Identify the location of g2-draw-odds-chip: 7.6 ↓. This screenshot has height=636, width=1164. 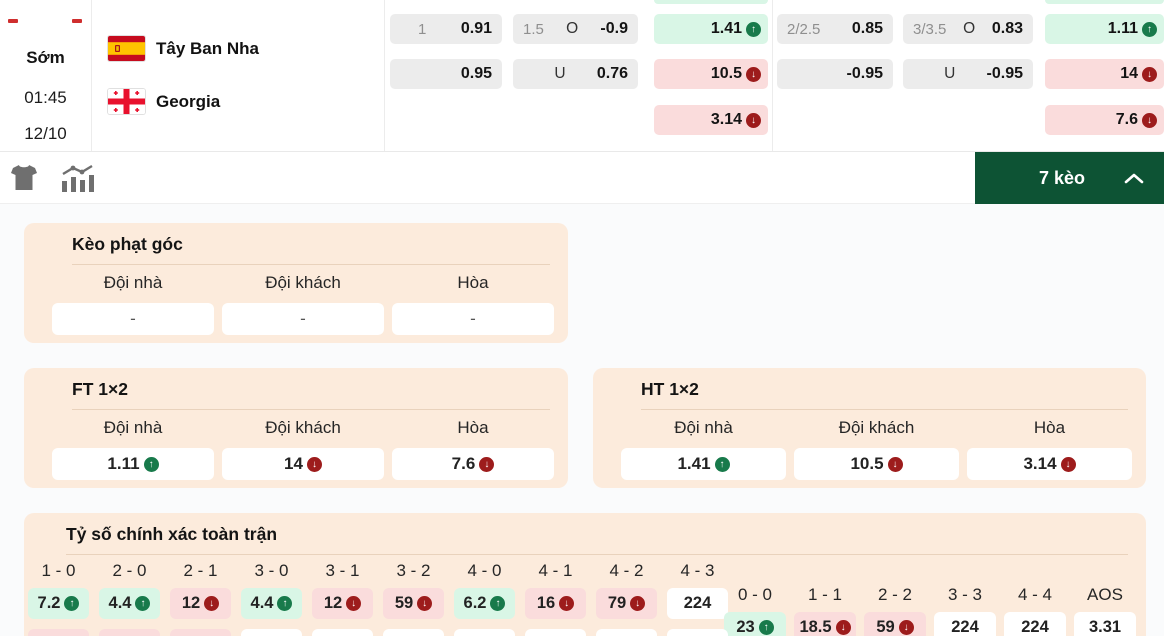
(1104, 120).